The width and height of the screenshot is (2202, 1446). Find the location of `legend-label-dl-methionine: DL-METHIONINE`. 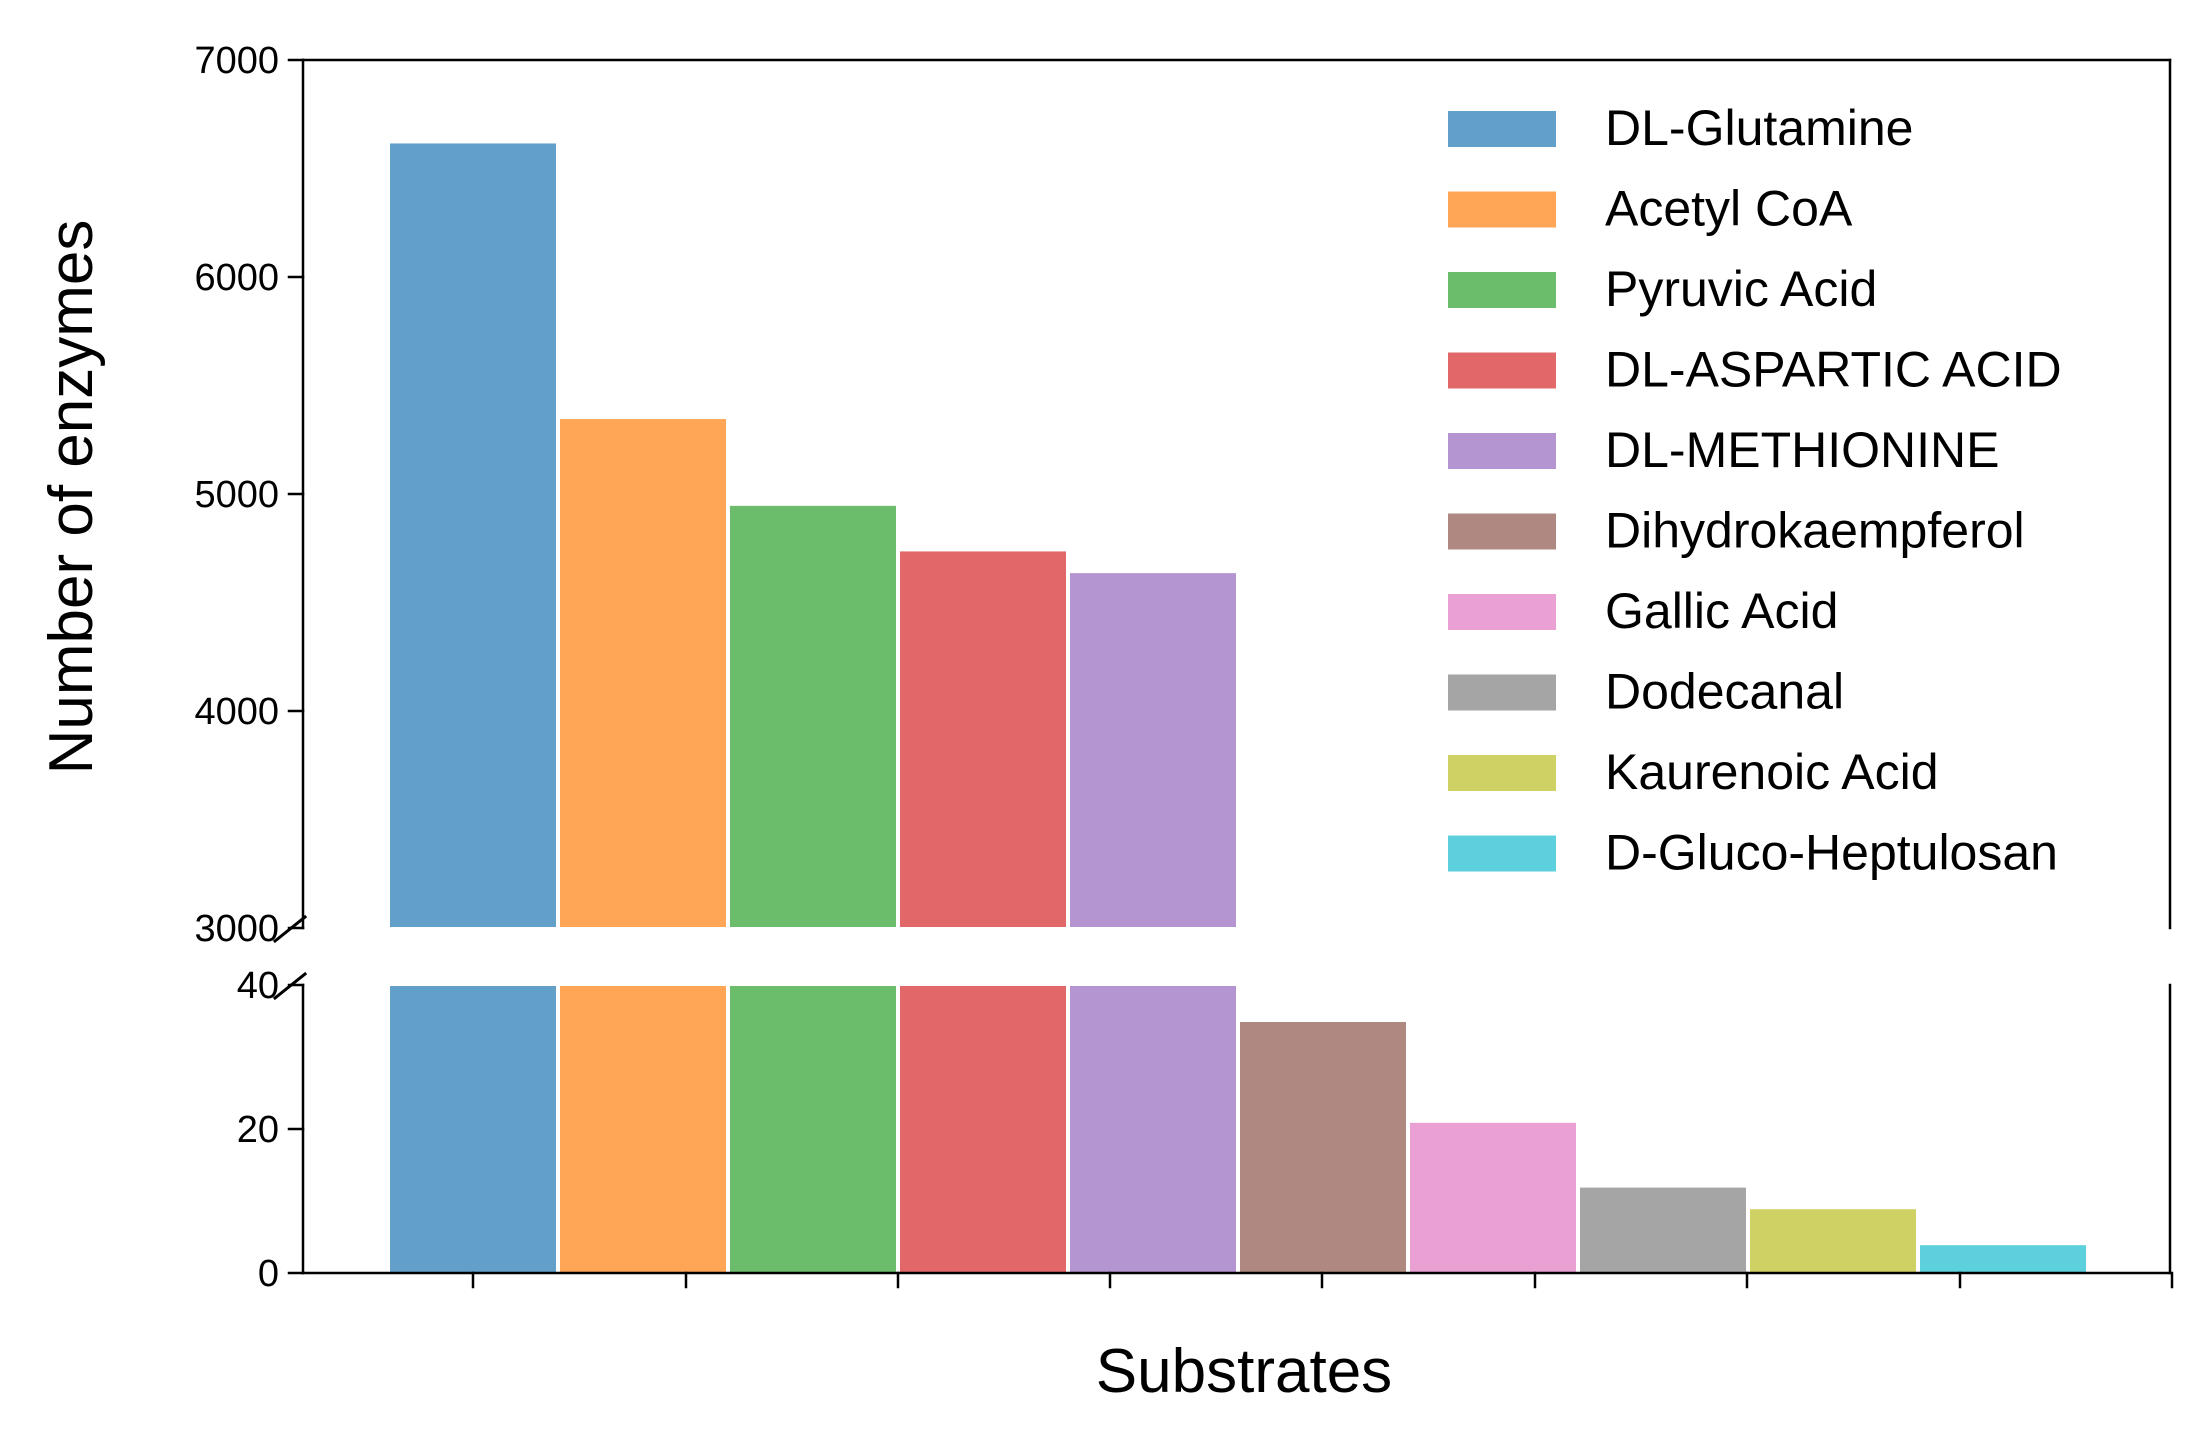

legend-label-dl-methionine: DL-METHIONINE is located at coordinates (1802, 450).